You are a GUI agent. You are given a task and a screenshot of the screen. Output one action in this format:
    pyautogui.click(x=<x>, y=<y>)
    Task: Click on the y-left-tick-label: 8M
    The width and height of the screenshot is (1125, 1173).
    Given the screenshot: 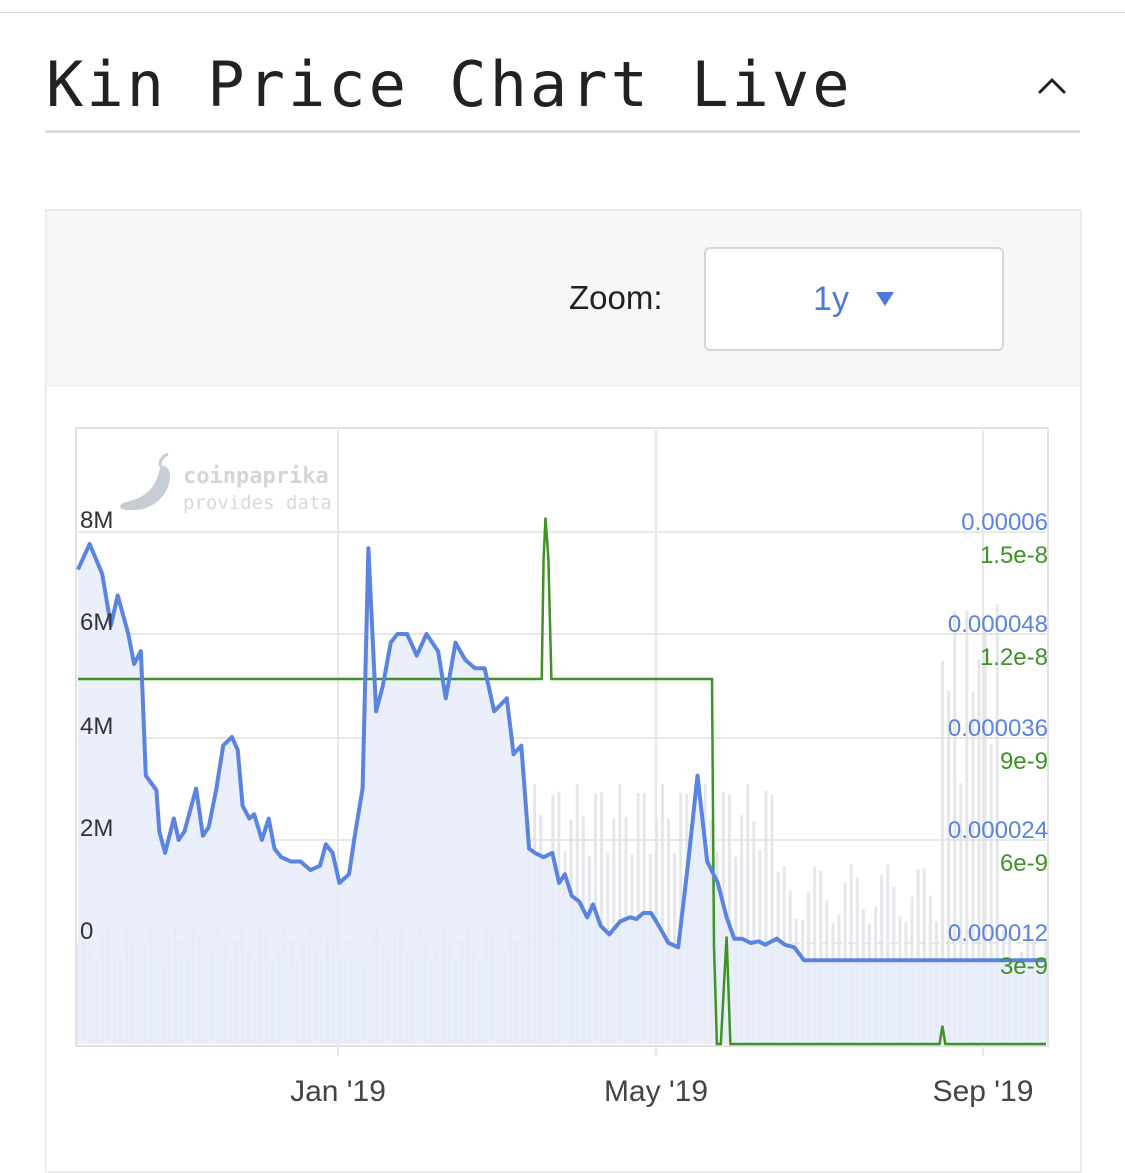 What is the action you would take?
    pyautogui.click(x=96, y=520)
    